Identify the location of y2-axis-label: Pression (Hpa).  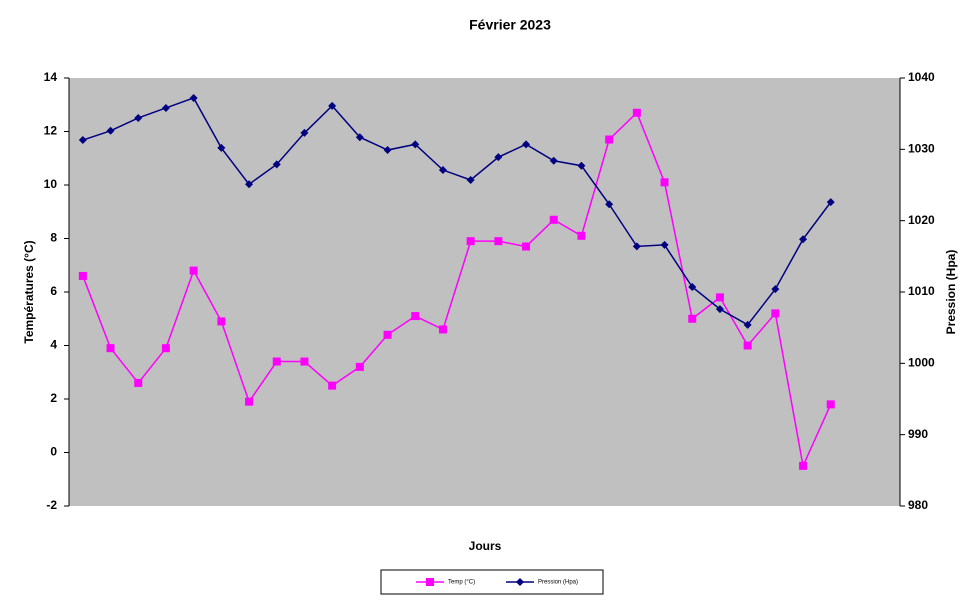
(951, 292).